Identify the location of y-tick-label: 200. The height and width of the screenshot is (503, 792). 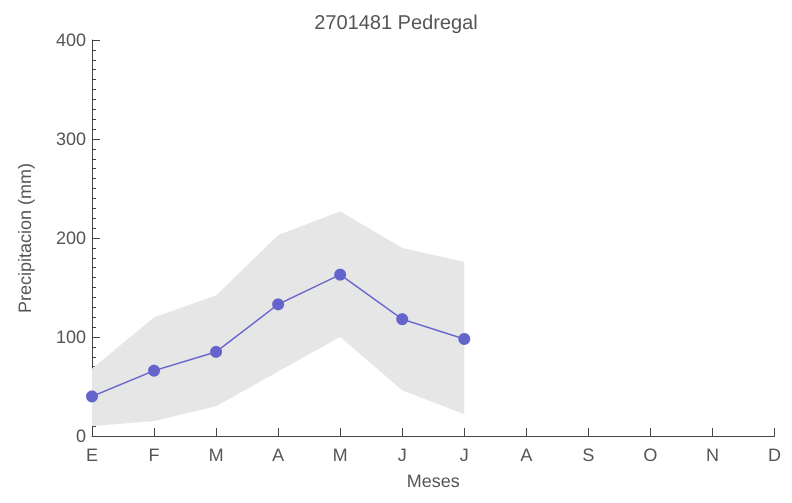
(71, 238).